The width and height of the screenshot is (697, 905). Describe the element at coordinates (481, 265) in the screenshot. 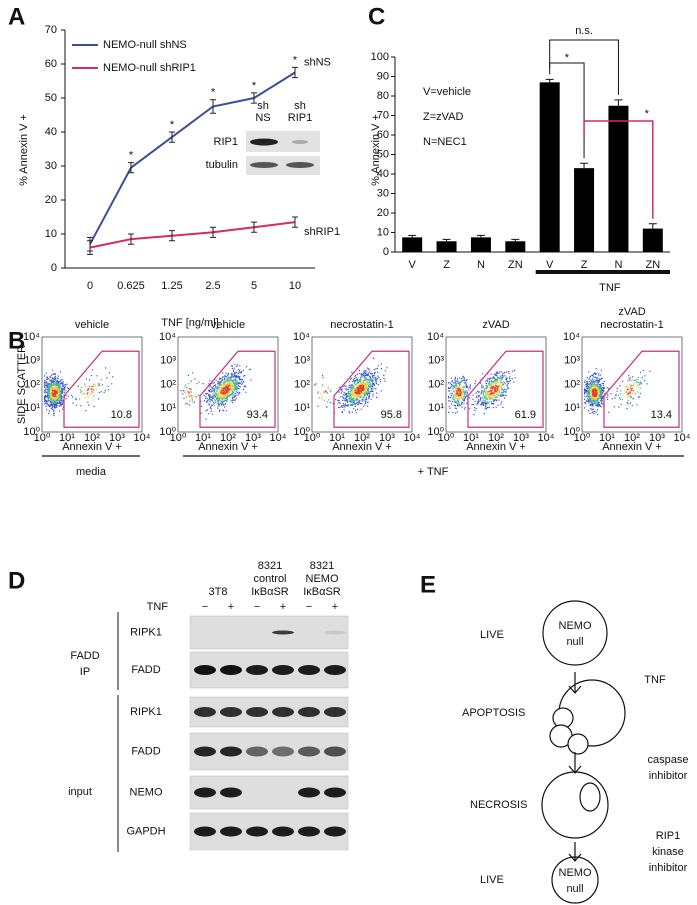

I see `x-tick-label: N` at that location.